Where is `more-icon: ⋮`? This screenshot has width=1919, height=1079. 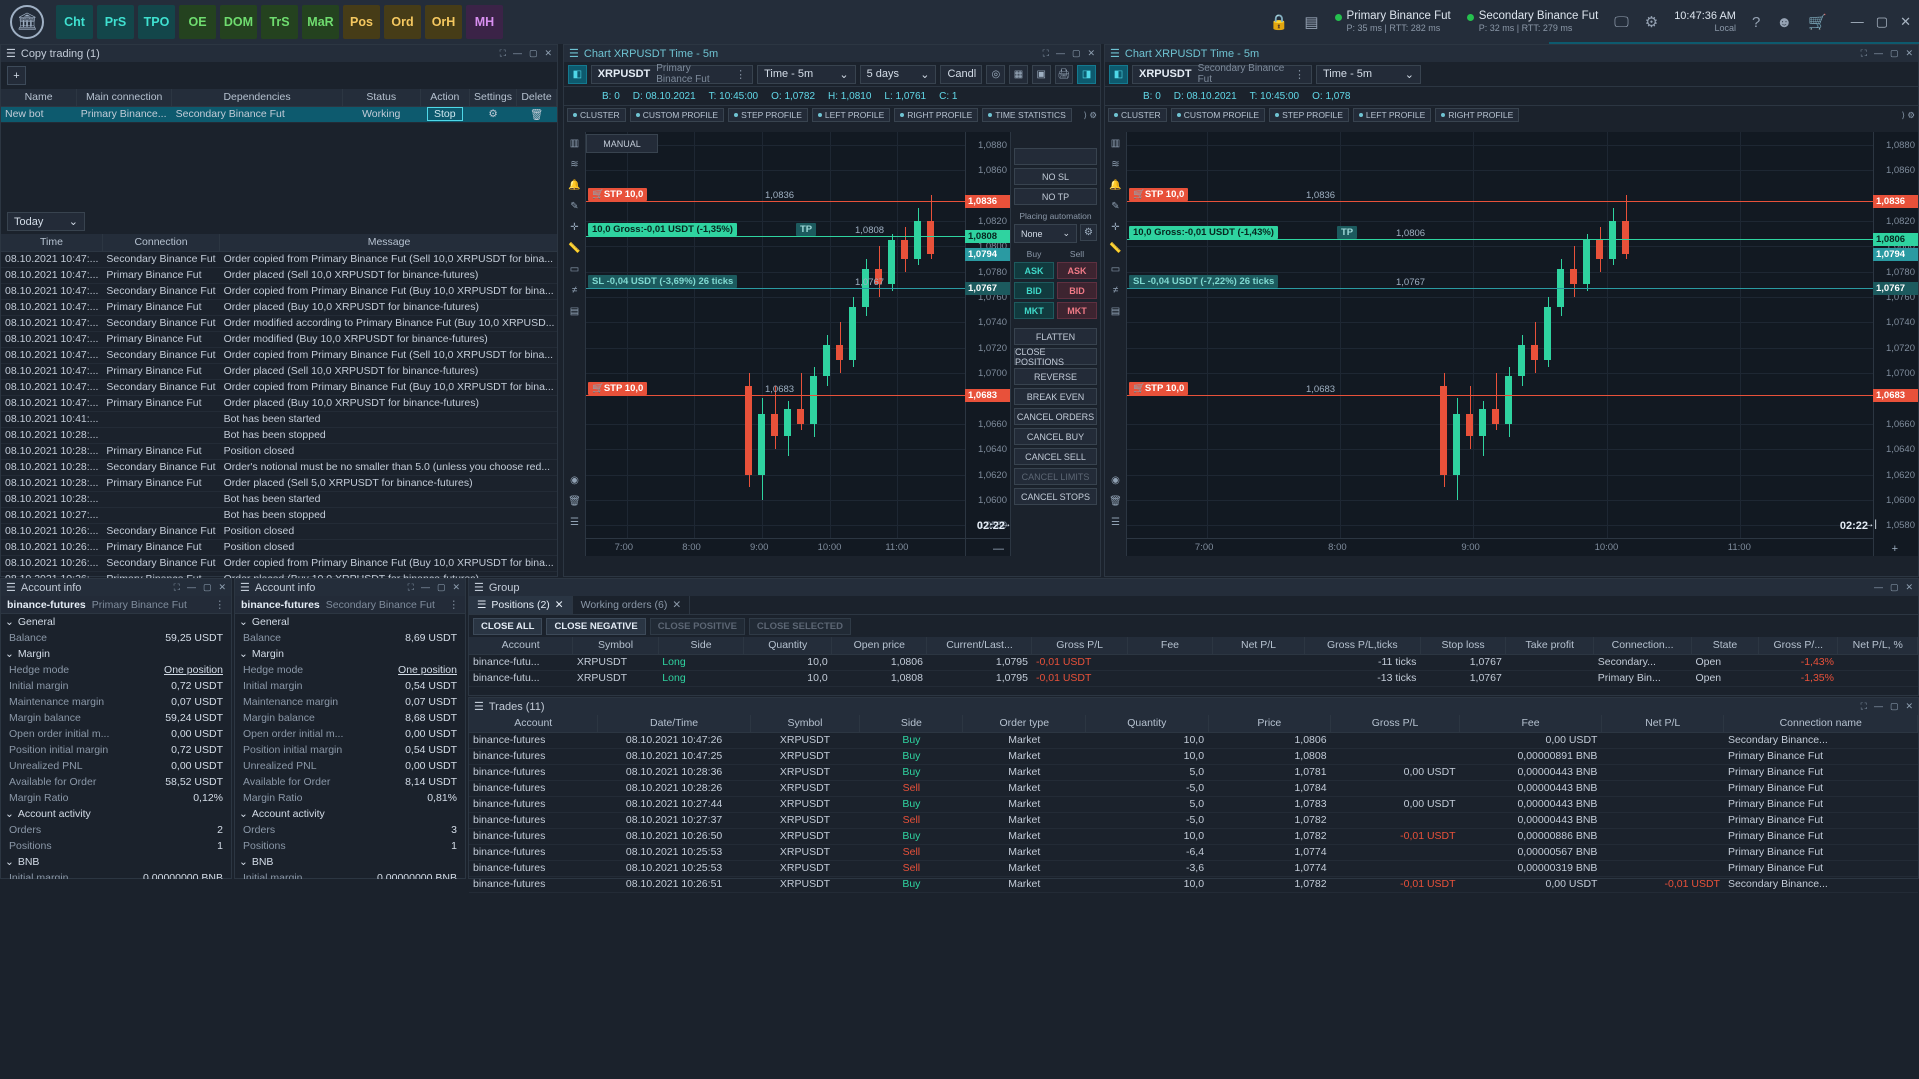 more-icon: ⋮ is located at coordinates (454, 604).